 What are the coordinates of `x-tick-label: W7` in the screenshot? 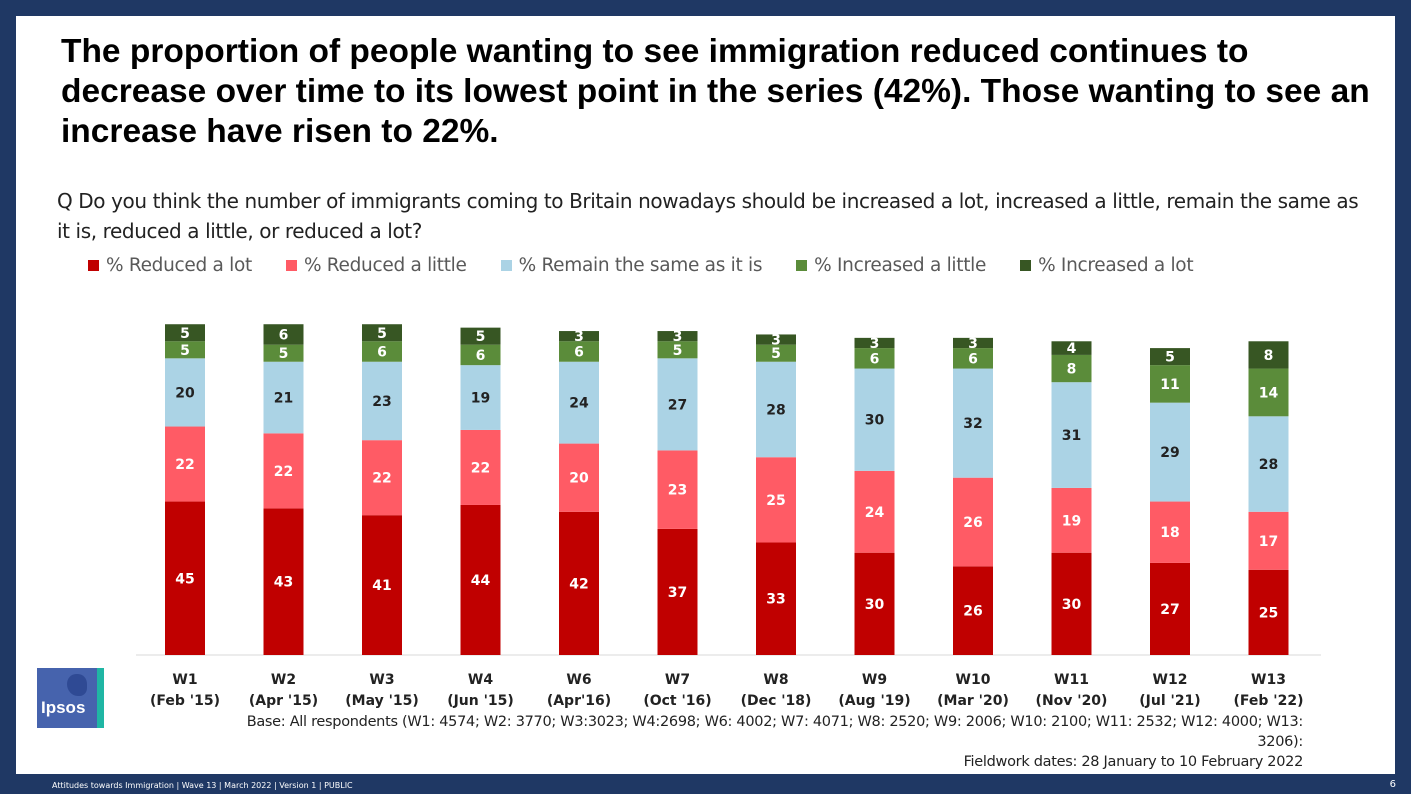 It's located at (677, 680).